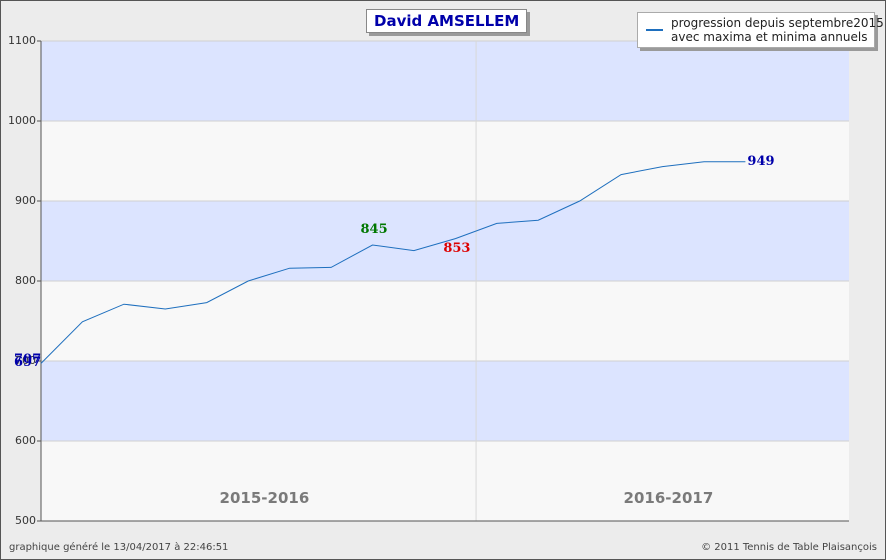 The height and width of the screenshot is (560, 886). I want to click on y-tick-label: 1100, so click(22, 40).